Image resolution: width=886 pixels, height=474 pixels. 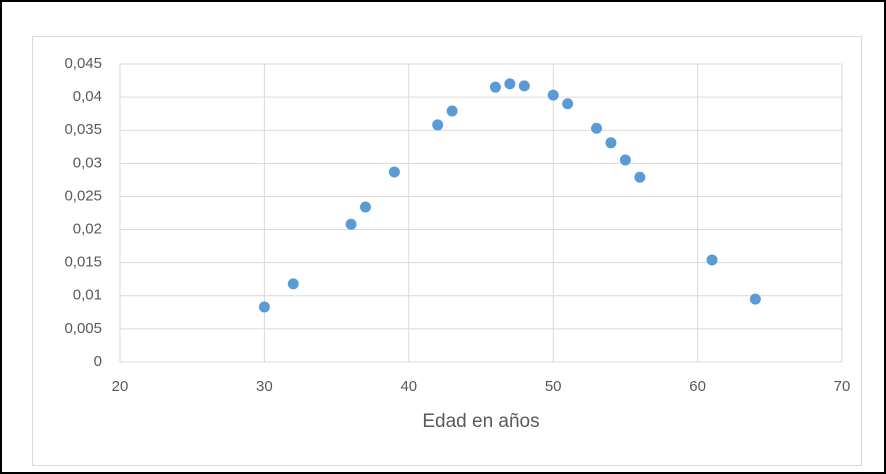 I want to click on x-tick-label: 70, so click(x=842, y=386).